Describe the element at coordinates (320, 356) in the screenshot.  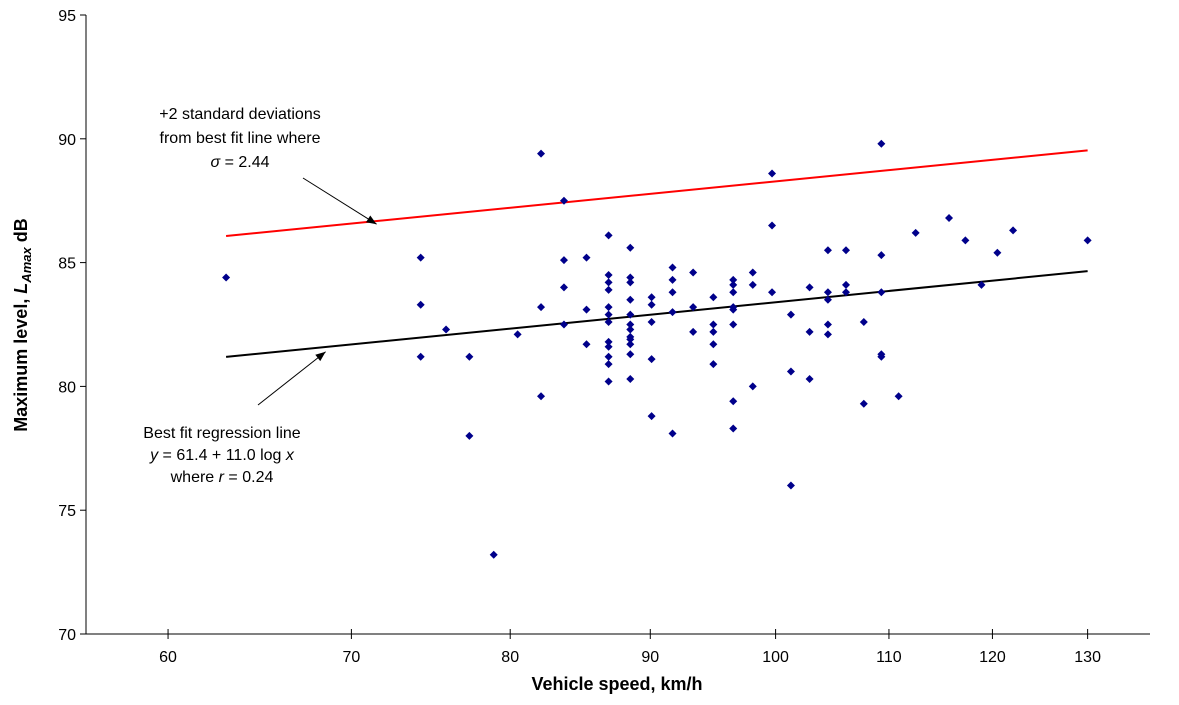
I see `regression-annotation-arrowhead` at that location.